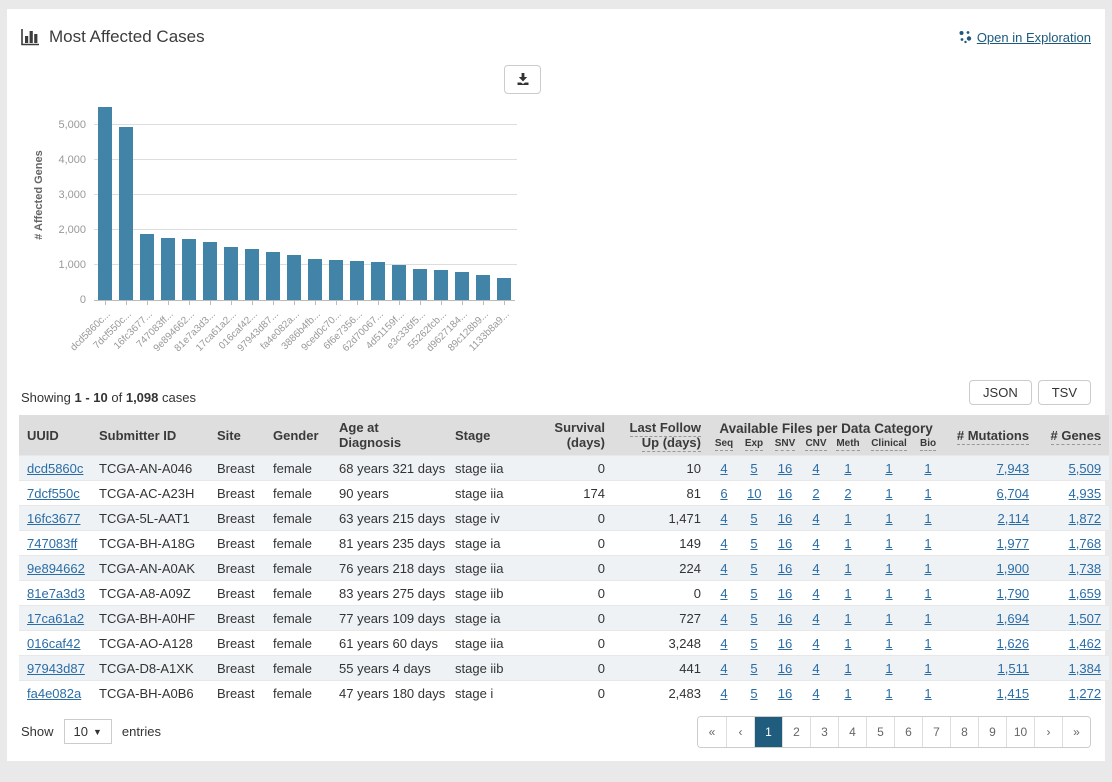  I want to click on genes-link: 1,462, so click(1085, 643).